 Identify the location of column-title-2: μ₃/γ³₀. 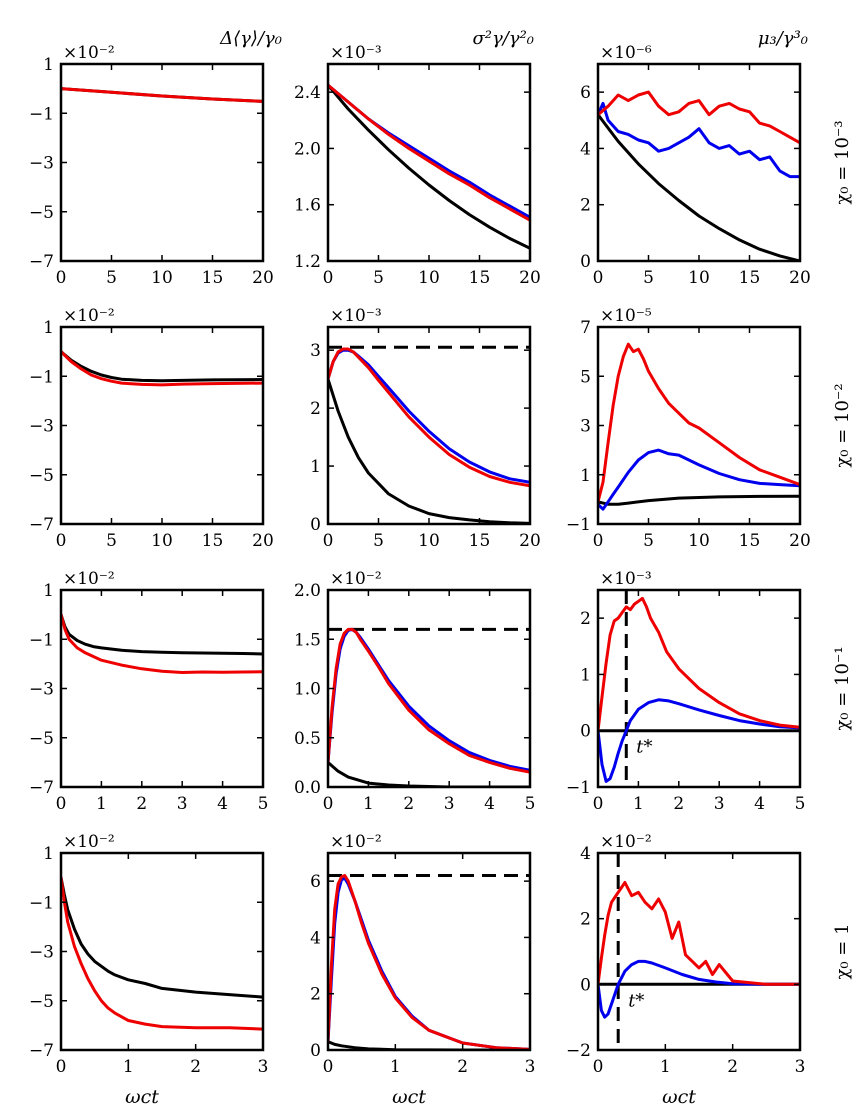
(783, 38).